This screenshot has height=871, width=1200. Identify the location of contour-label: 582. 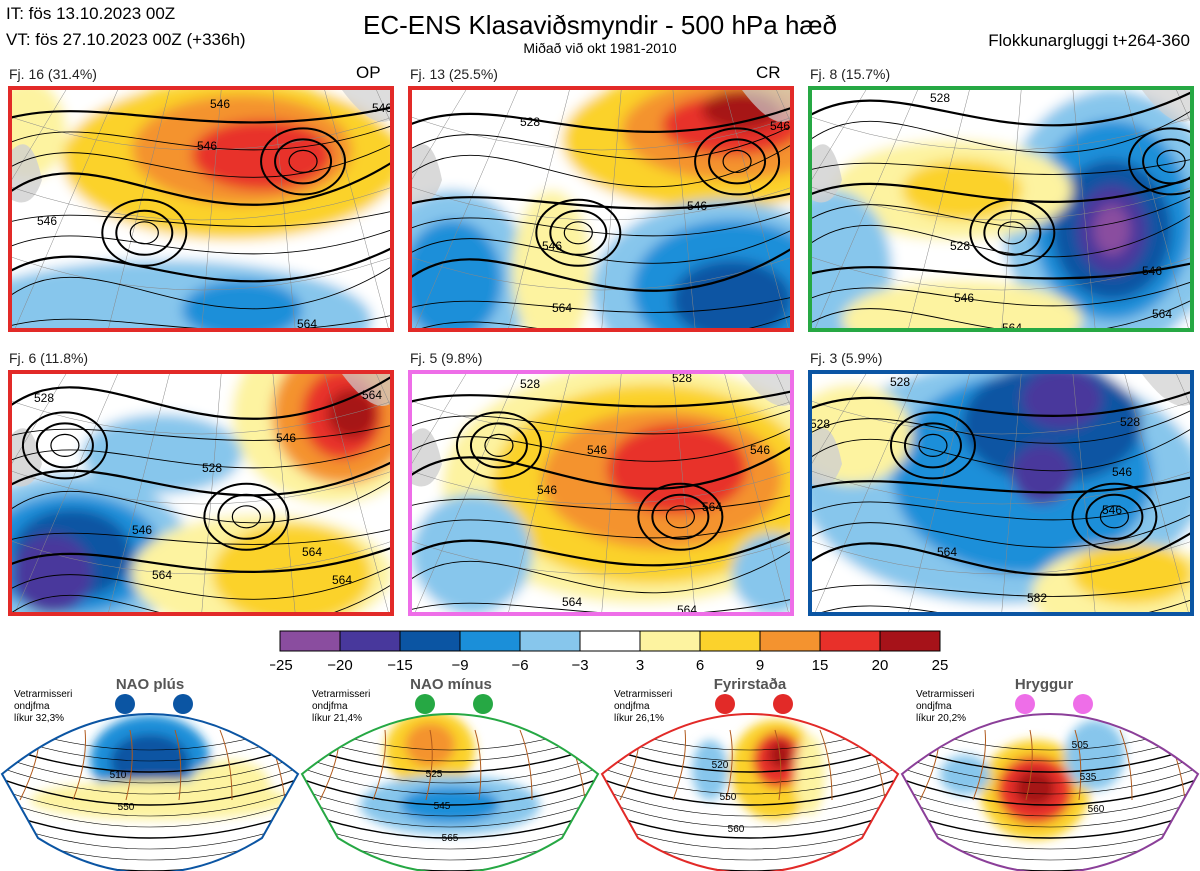
(1037, 598).